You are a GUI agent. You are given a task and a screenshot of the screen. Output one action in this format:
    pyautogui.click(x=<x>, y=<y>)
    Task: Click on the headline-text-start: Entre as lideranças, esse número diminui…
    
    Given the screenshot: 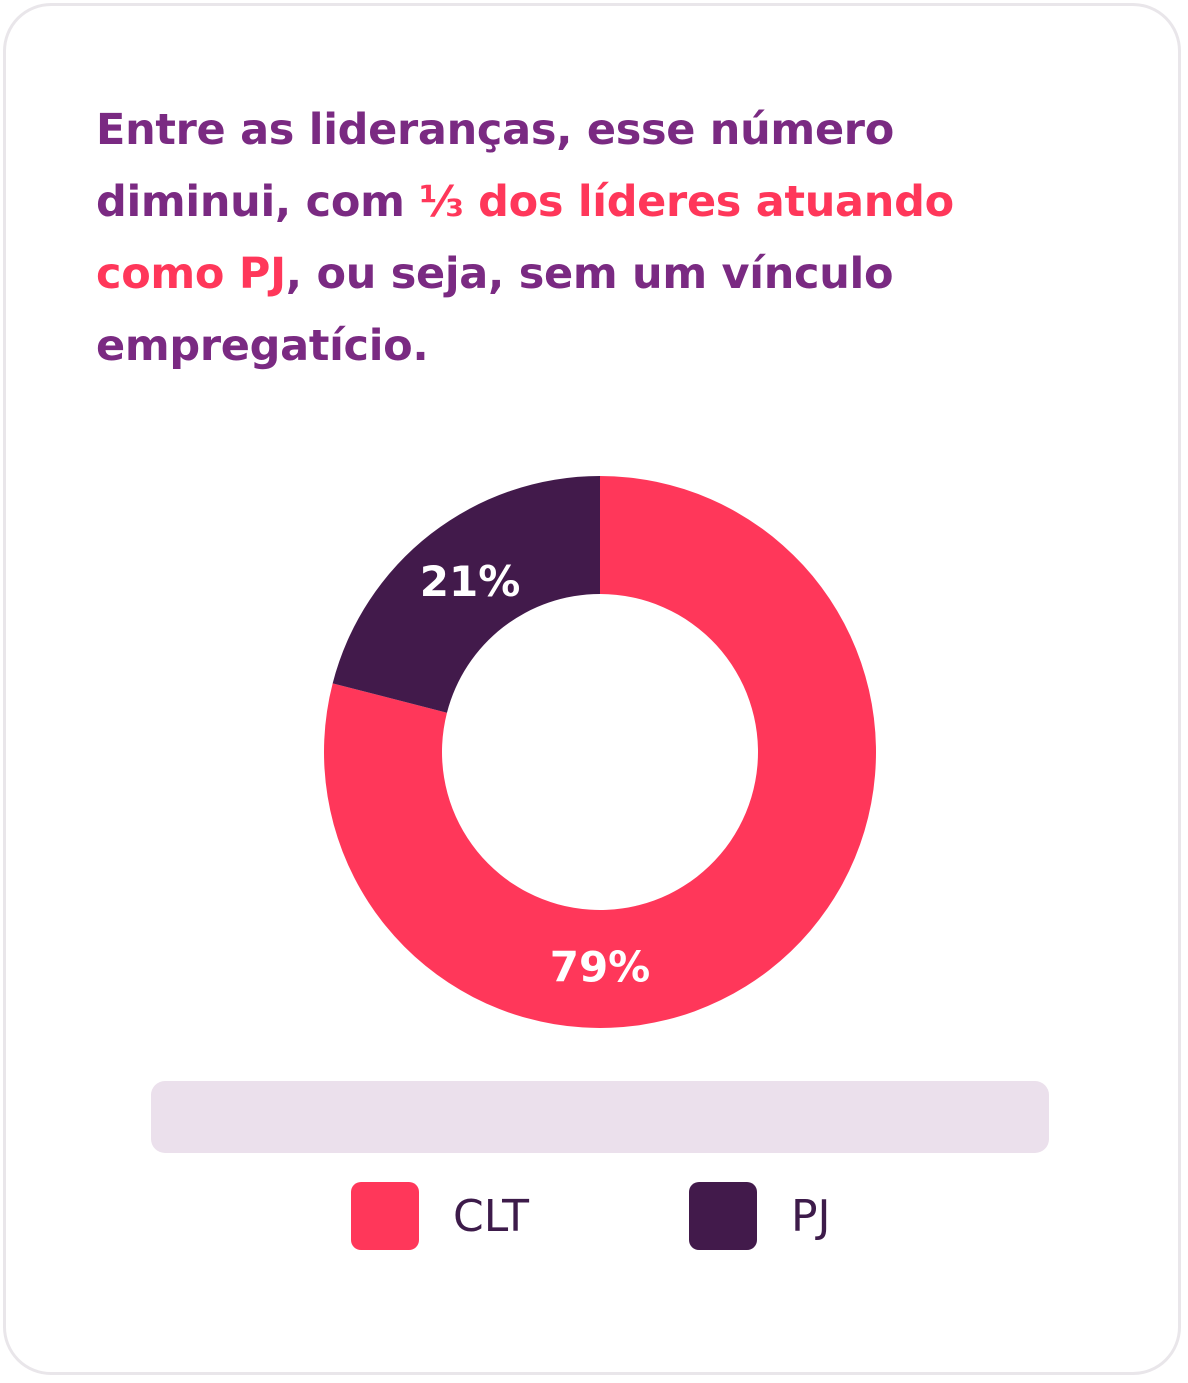 What is the action you would take?
    pyautogui.click(x=495, y=166)
    